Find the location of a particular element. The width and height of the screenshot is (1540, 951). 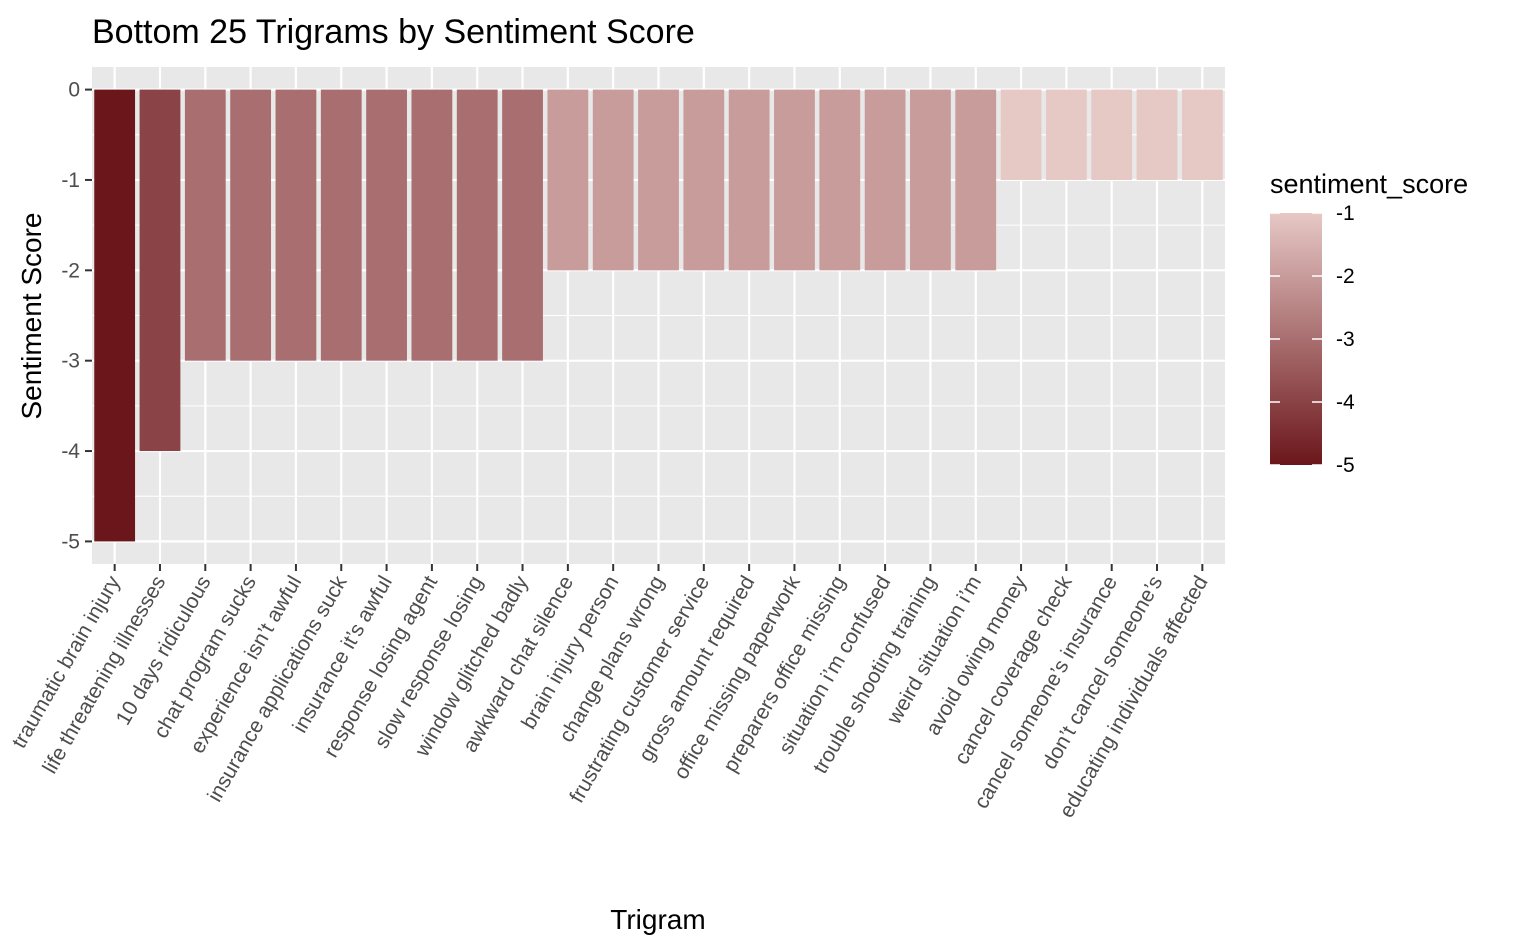

chart-title: Bottom 25 Trigrams by Sentiment Score is located at coordinates (393, 32).